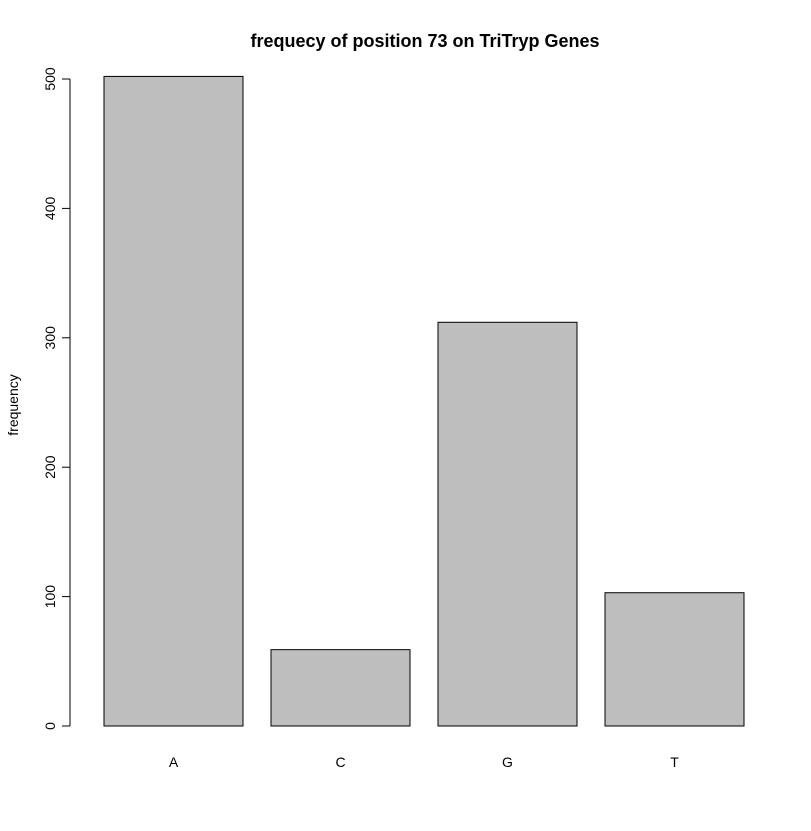  What do you see at coordinates (340, 762) in the screenshot?
I see `x-tick-label: C` at bounding box center [340, 762].